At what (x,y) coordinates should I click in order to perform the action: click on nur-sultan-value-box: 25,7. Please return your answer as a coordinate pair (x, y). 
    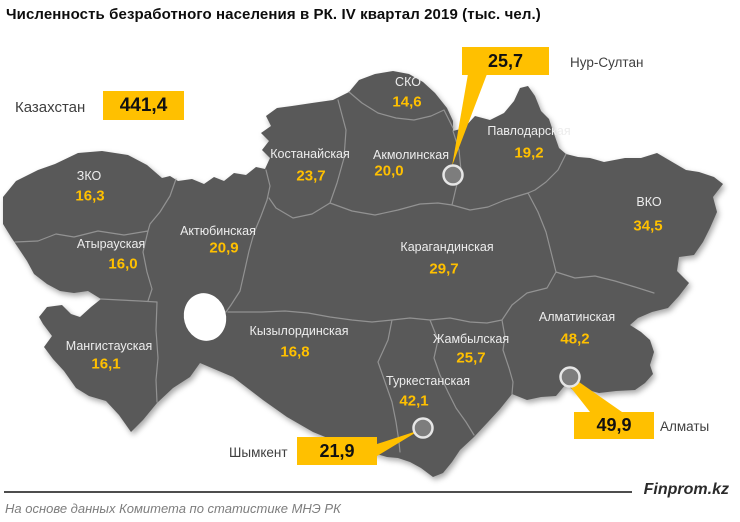
    Looking at the image, I should click on (505, 61).